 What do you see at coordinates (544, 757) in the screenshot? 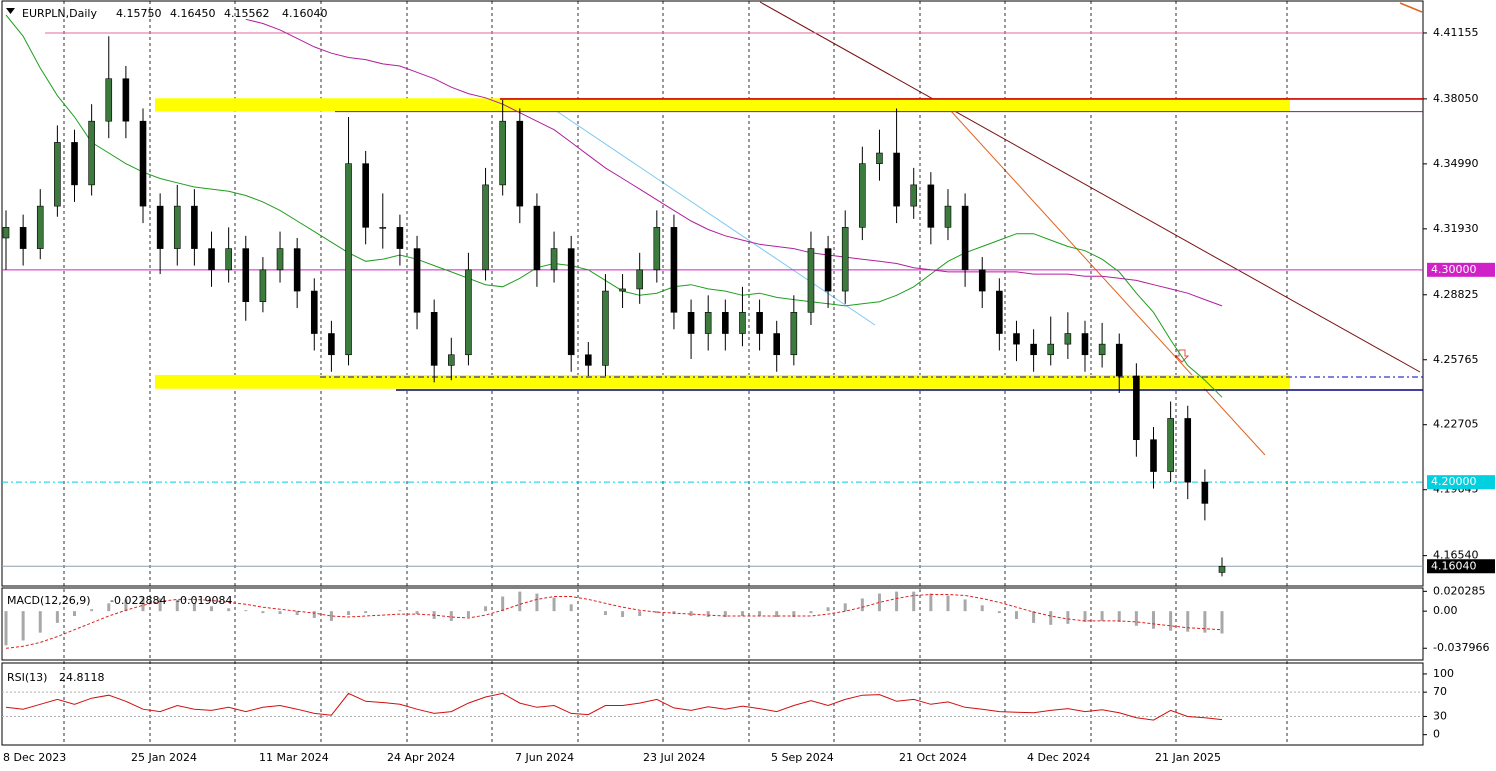
I see `x-tick-label: 7 Jun 2024` at bounding box center [544, 757].